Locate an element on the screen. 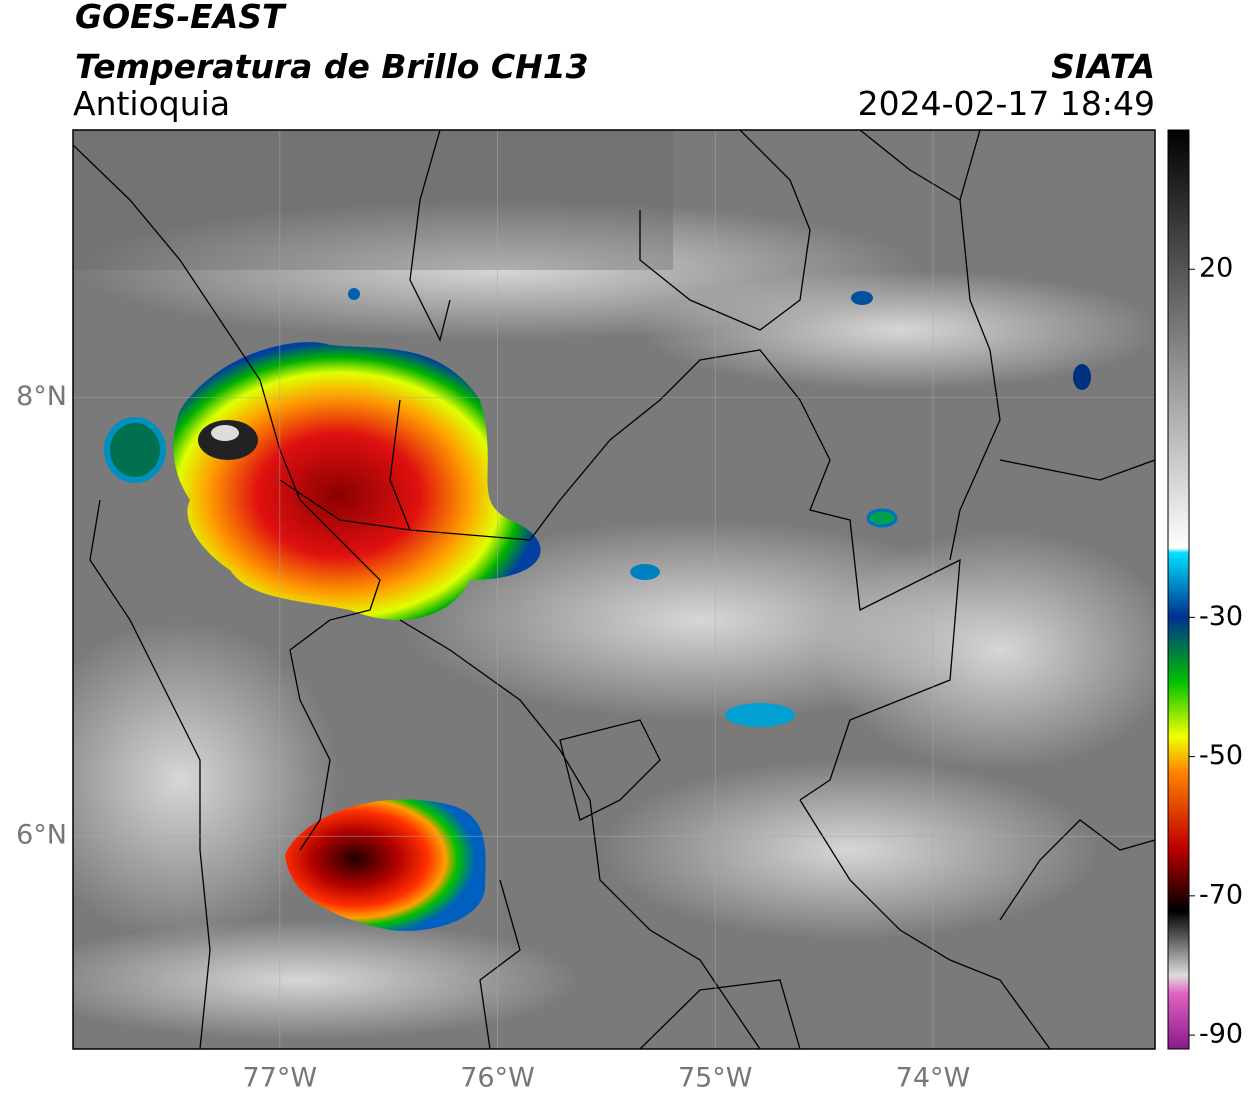 The height and width of the screenshot is (1099, 1252). lat-tick-label: 6°N is located at coordinates (41, 835).